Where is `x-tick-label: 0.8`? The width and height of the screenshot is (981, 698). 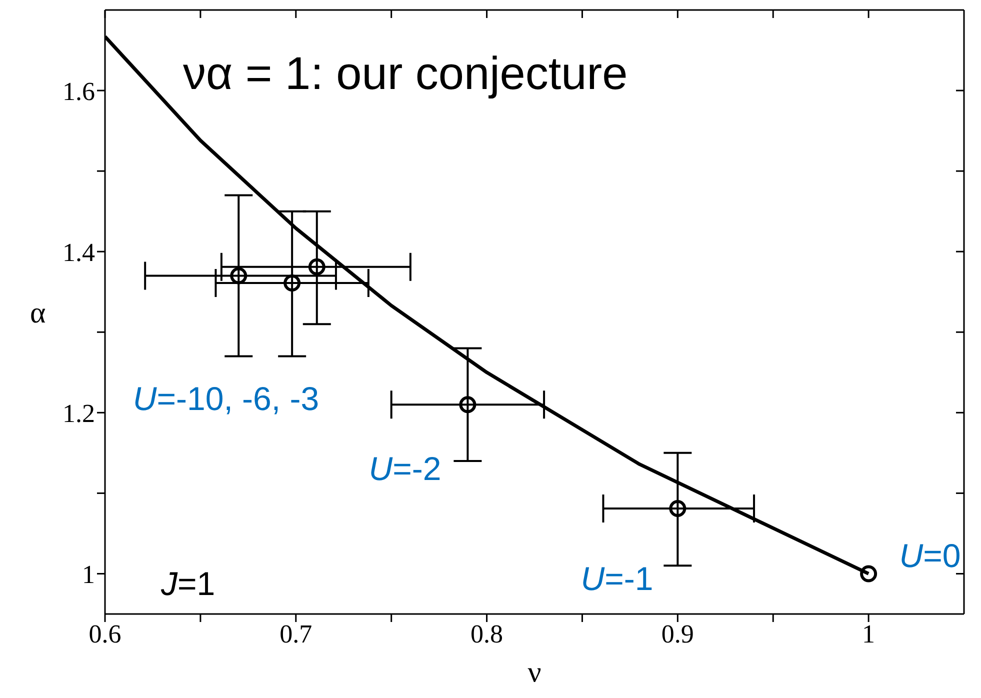 x-tick-label: 0.8 is located at coordinates (487, 633).